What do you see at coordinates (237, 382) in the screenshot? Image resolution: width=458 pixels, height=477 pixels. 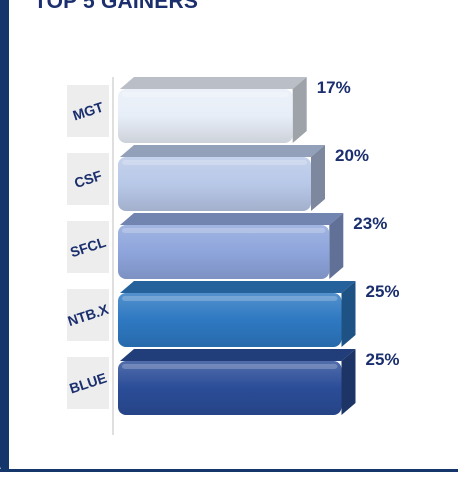 I see `bar-blue` at bounding box center [237, 382].